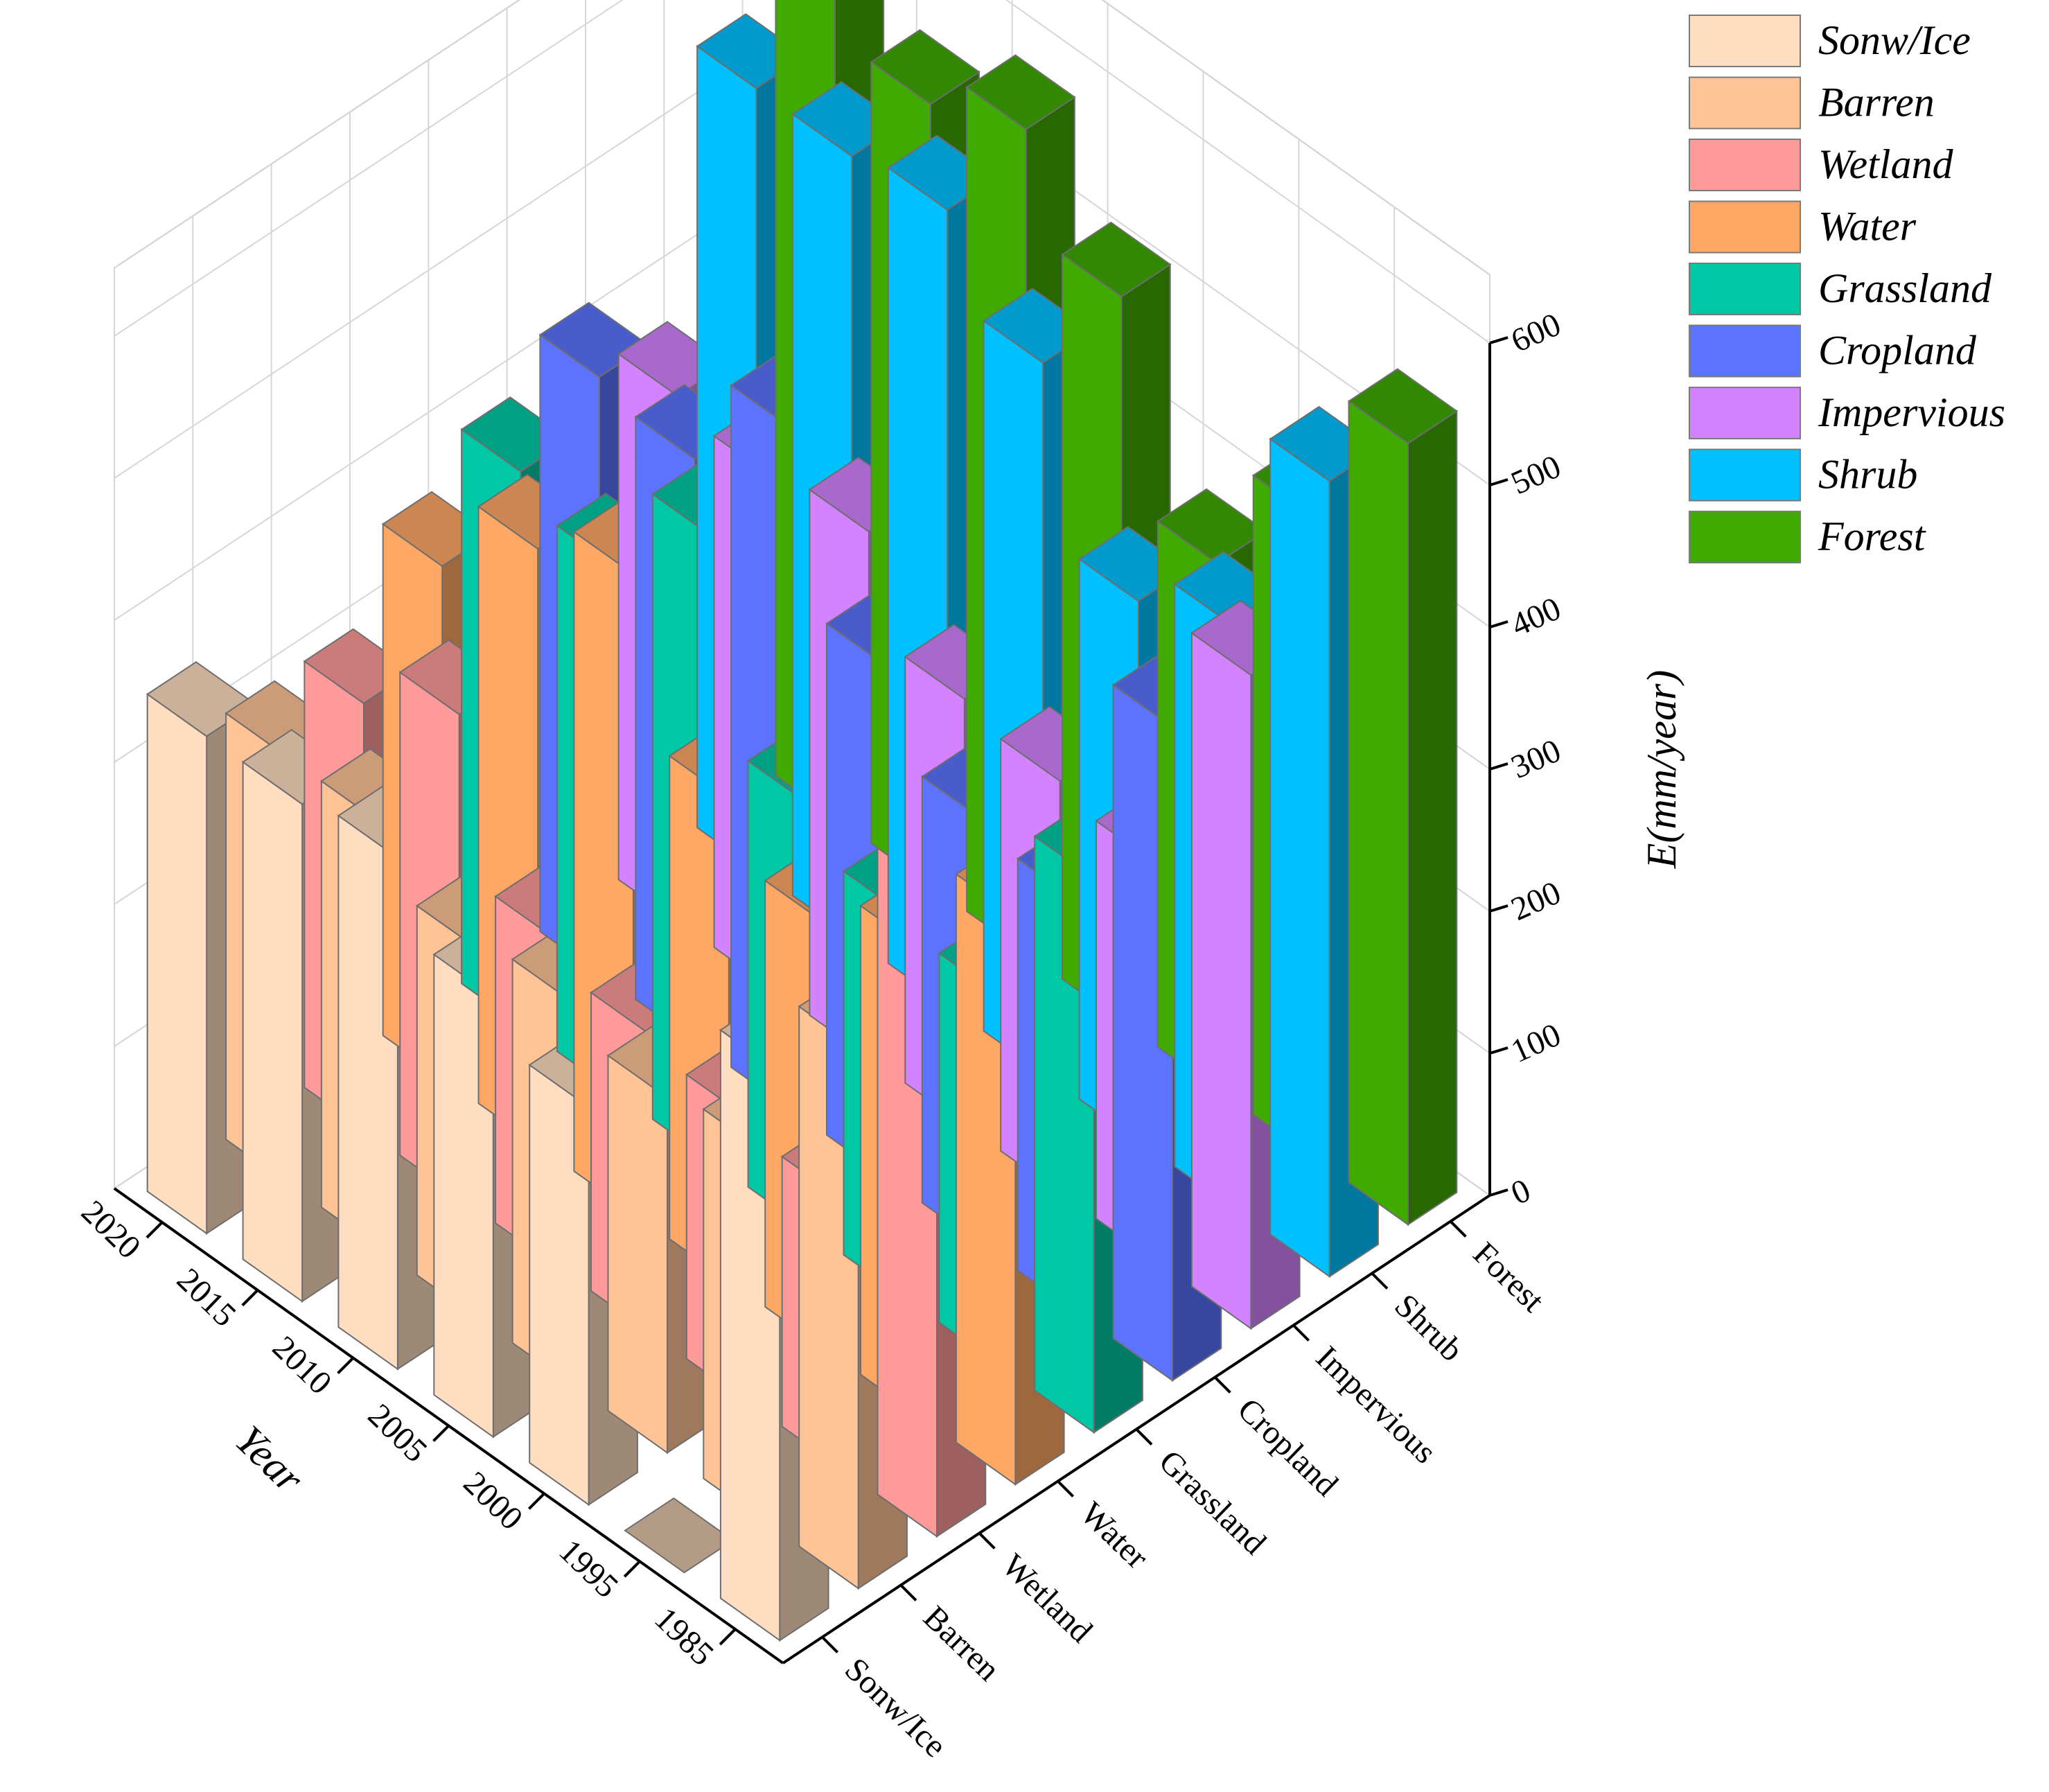  Describe the element at coordinates (1894, 40) in the screenshot. I see `legend-label: Sonw/Ice` at that location.